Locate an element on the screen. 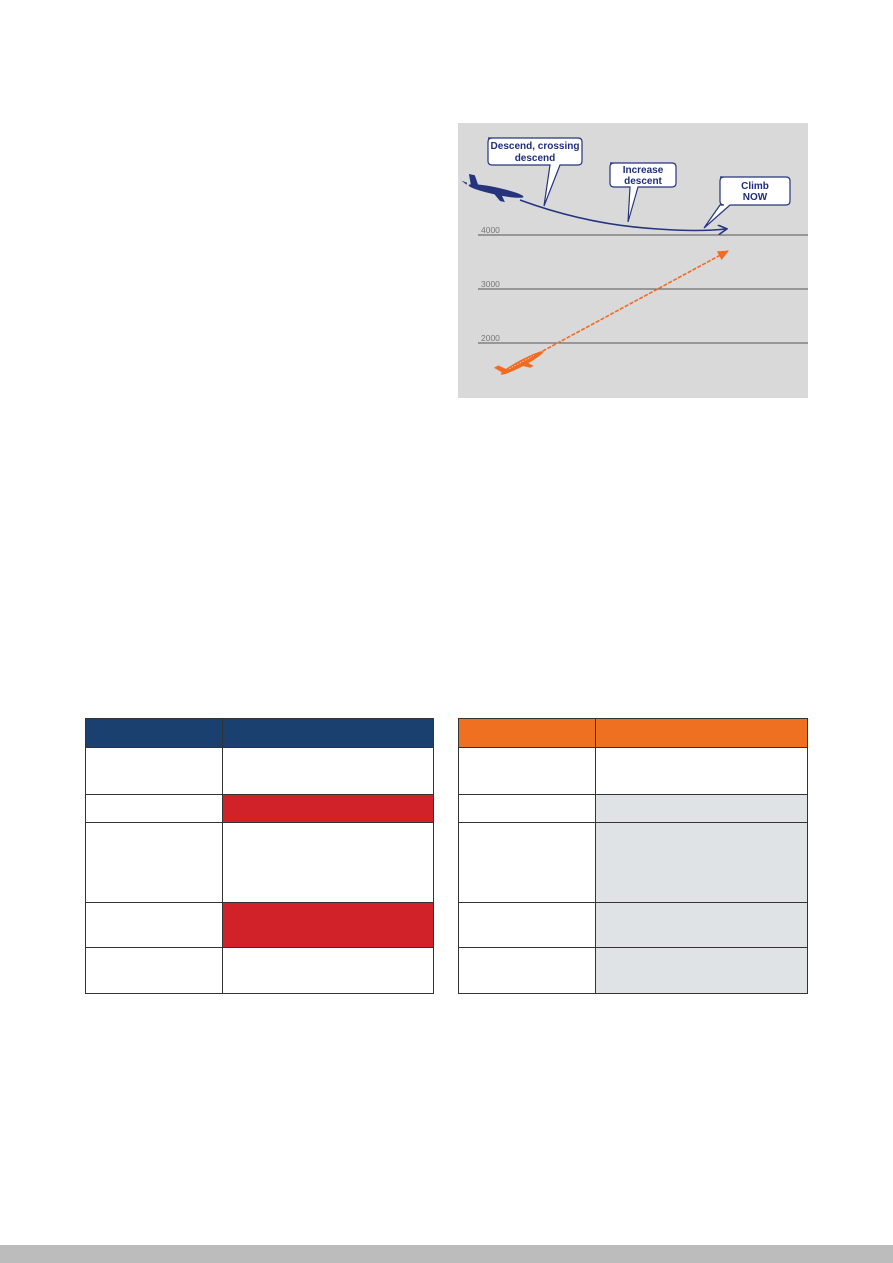 Image resolution: width=893 pixels, height=1263 pixels. callout-2-line-2: descent is located at coordinates (643, 181).